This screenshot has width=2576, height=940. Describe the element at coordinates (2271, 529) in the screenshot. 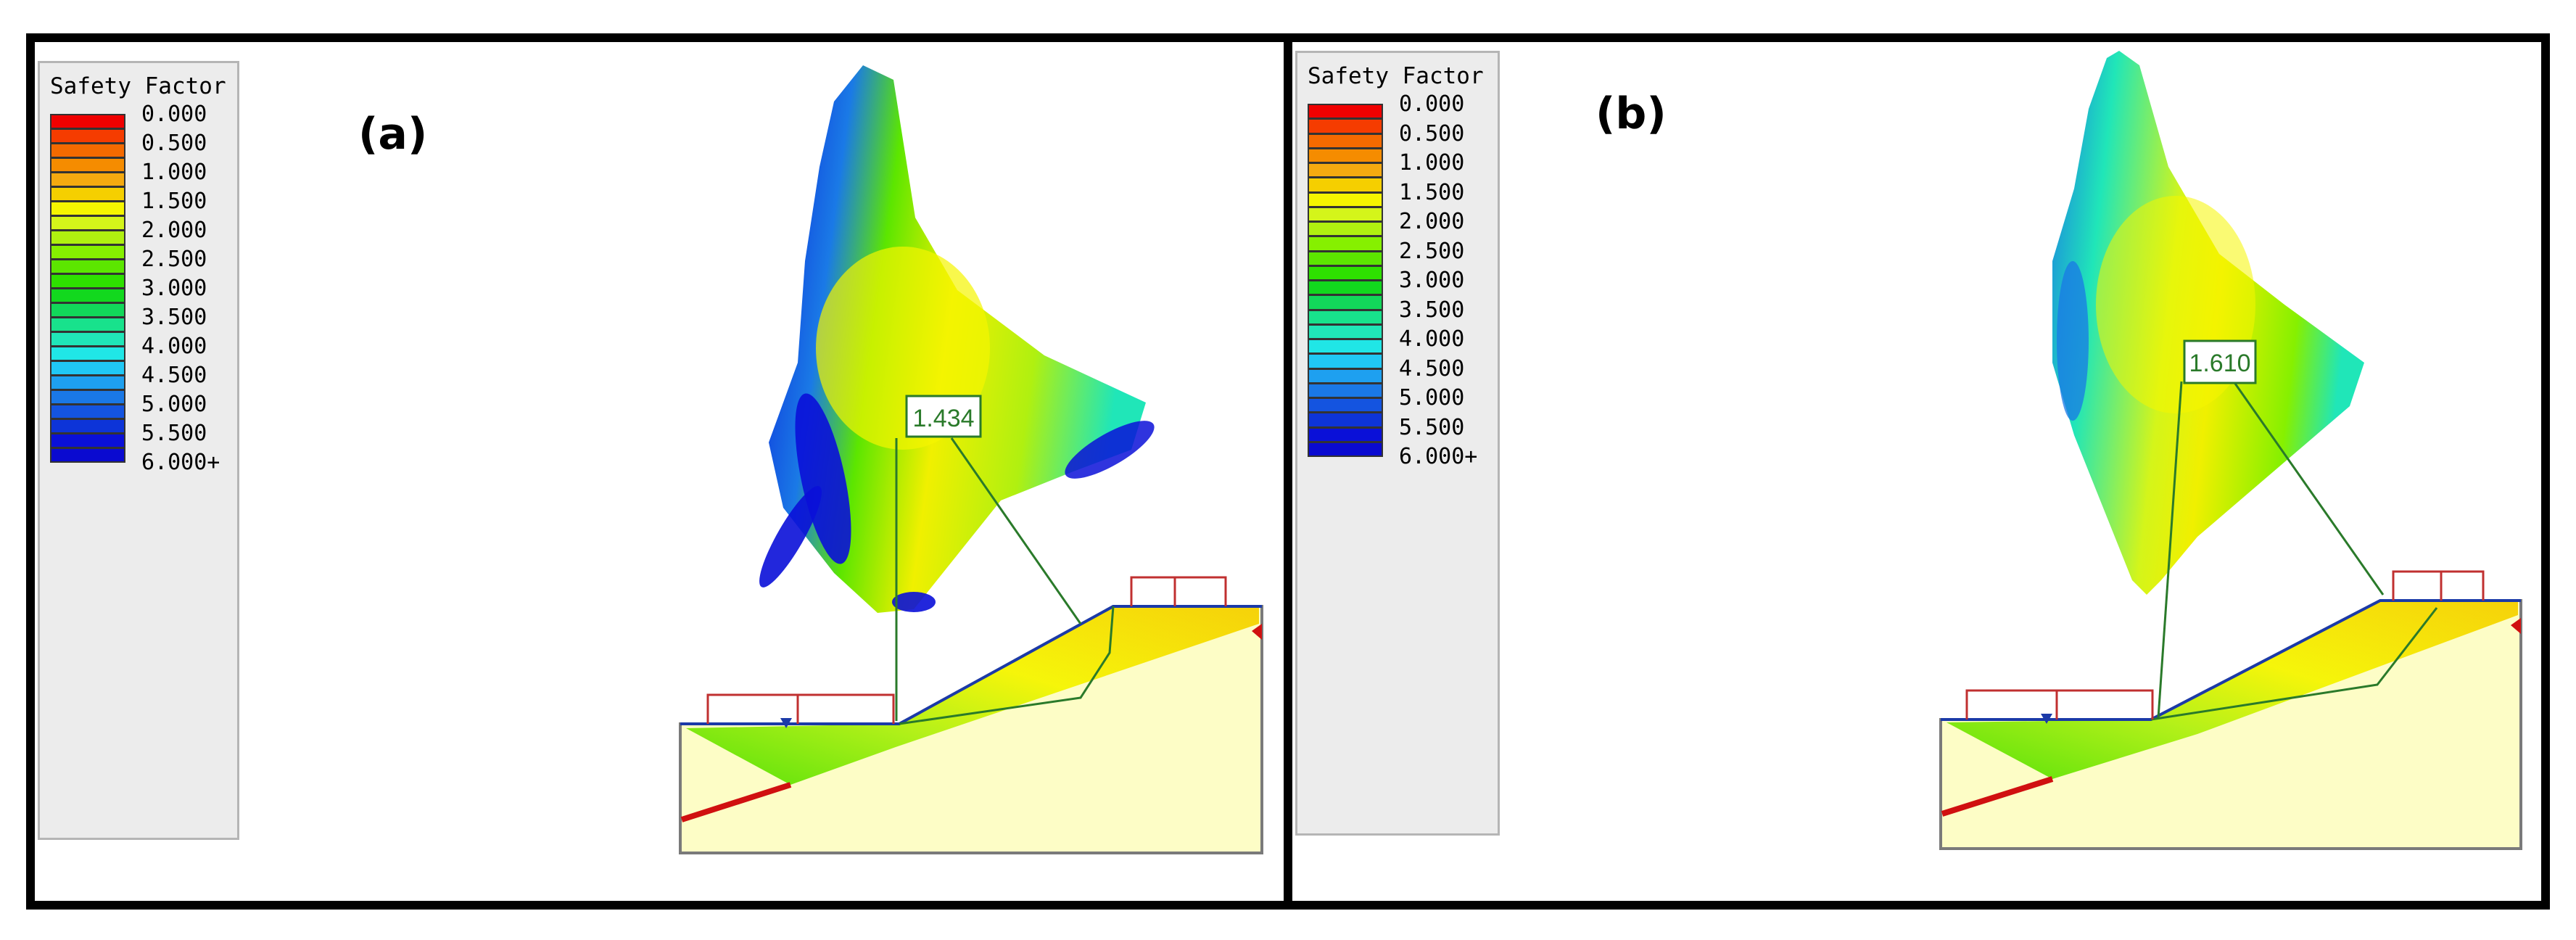

I see `fs-label-b: 1.610` at that location.